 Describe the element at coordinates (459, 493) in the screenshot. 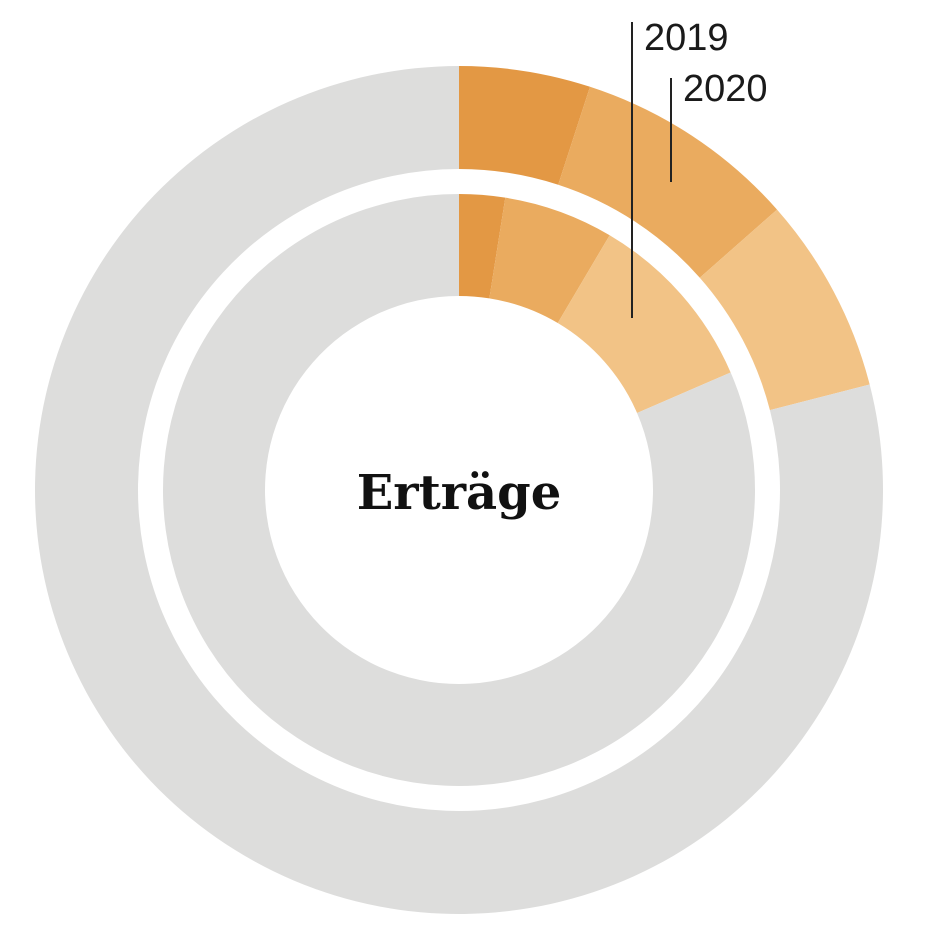

I see `chart-title: Erträge` at that location.